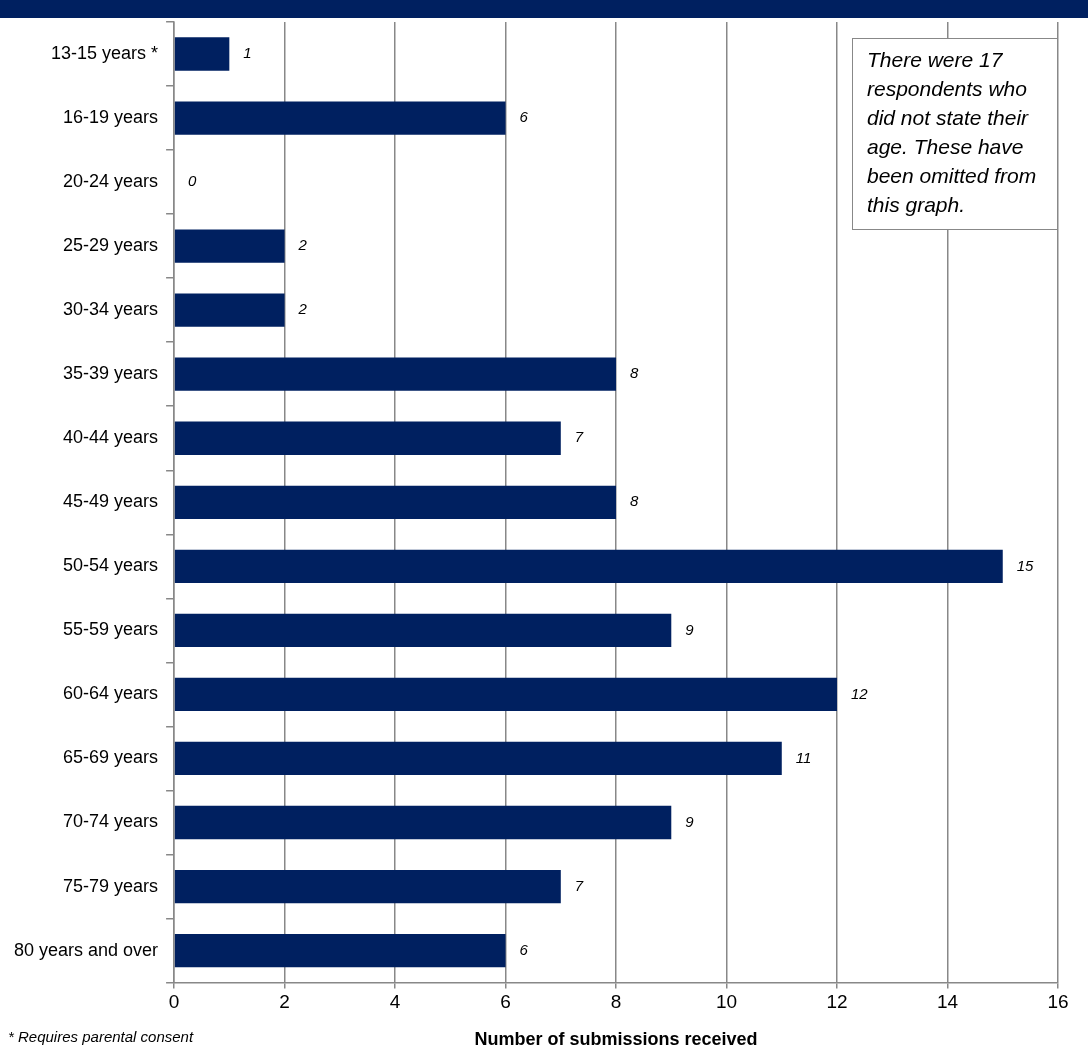  I want to click on y-tick-label: 55-59 years, so click(111, 629).